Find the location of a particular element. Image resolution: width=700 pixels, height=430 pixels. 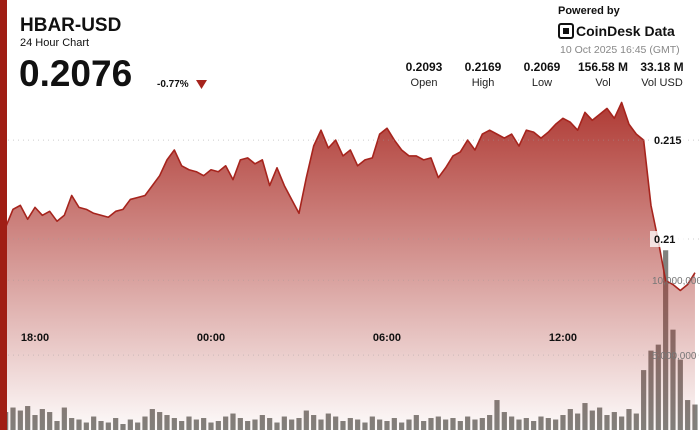

stat: 156.58 M Vol is located at coordinates (603, 74).